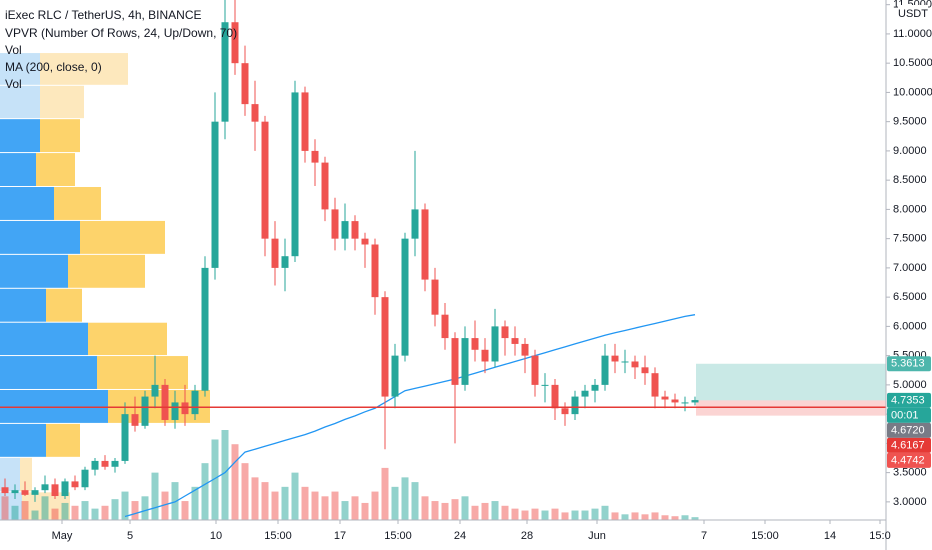  Describe the element at coordinates (340, 536) in the screenshot. I see `x-tick-label: 17` at that location.